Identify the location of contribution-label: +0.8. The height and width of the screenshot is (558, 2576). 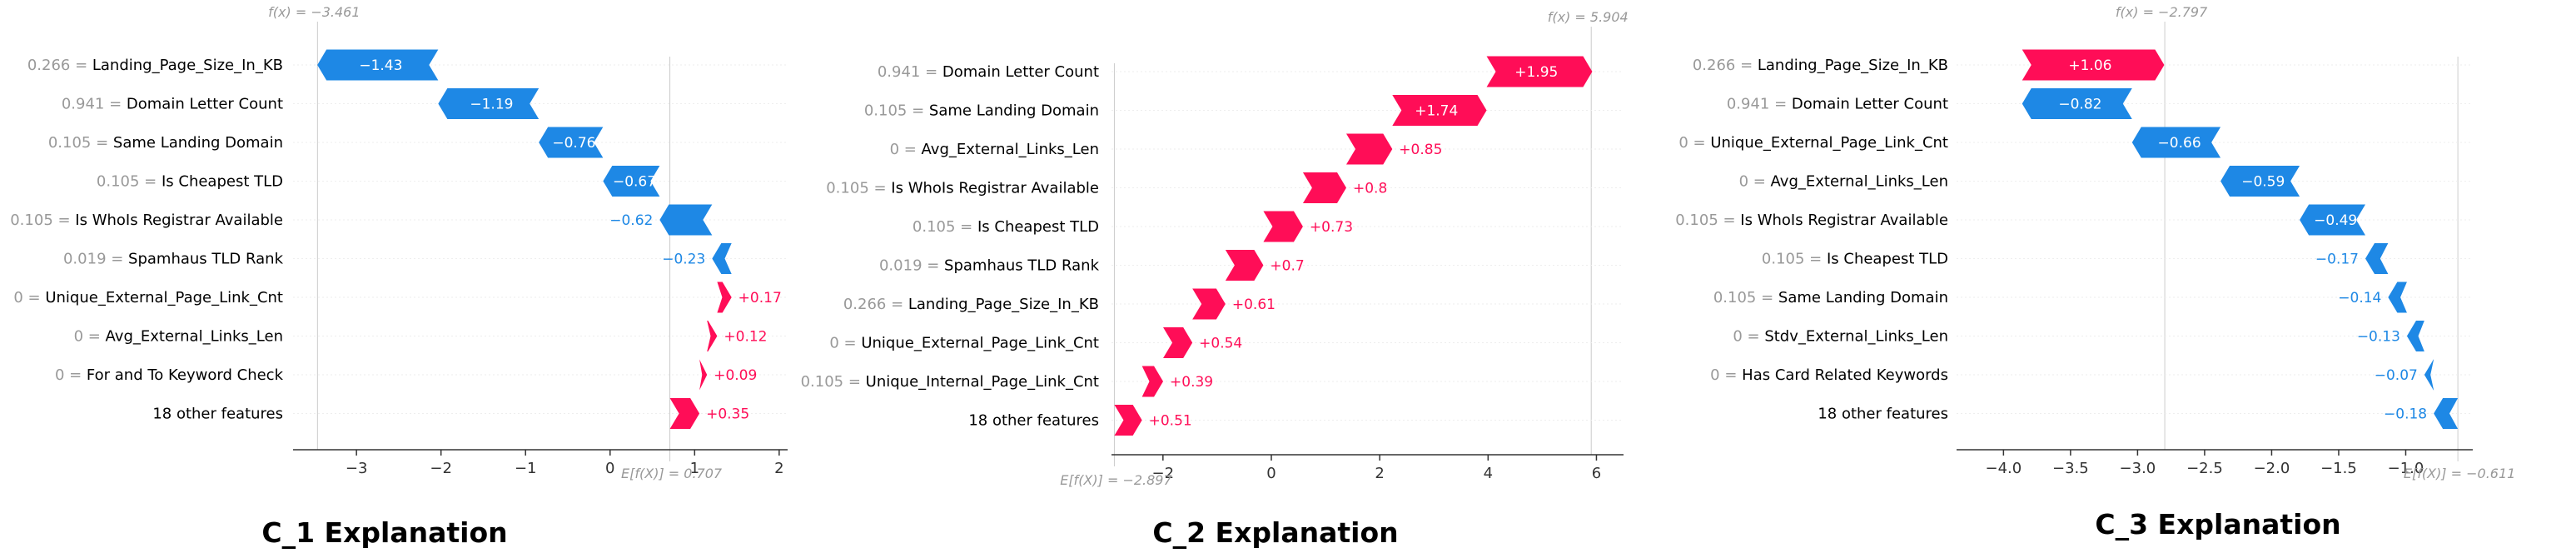
(1370, 189).